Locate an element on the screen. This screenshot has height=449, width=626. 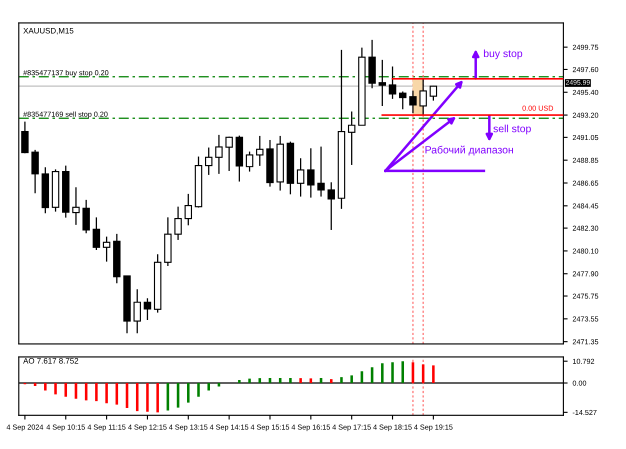
annotation: buy stop is located at coordinates (503, 55).